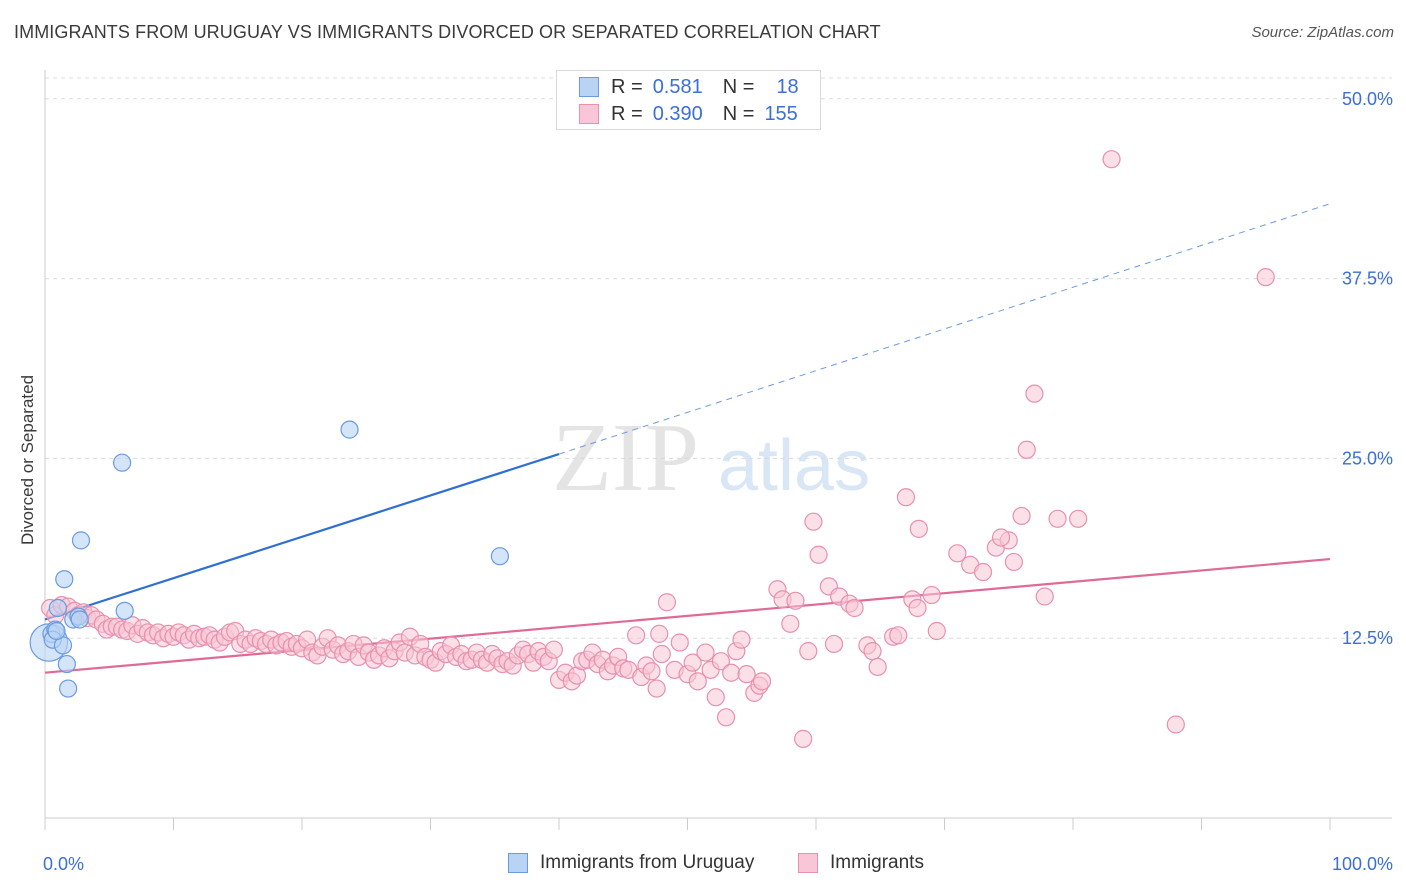 The height and width of the screenshot is (892, 1406). What do you see at coordinates (787, 86) in the screenshot?
I see `legend-n-value: 18` at bounding box center [787, 86].